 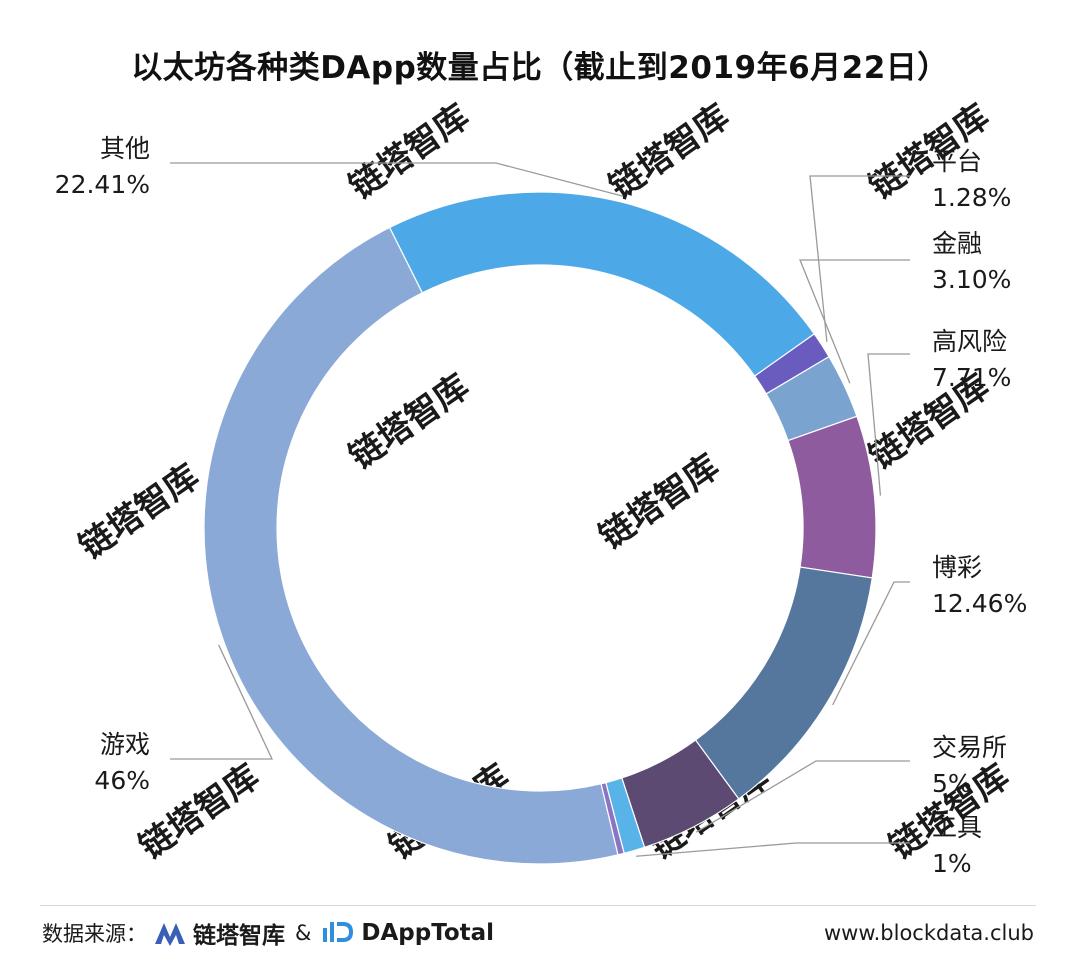 What do you see at coordinates (538, 905) in the screenshot?
I see `footer-divider` at bounding box center [538, 905].